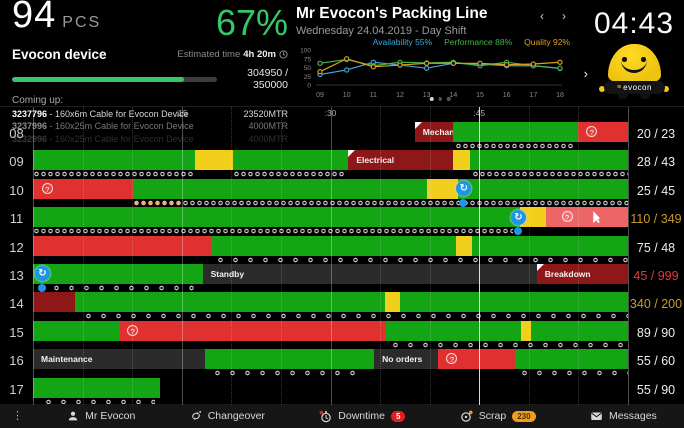 This screenshot has width=684, height=428. I want to click on hour-label: 13, so click(16, 275).